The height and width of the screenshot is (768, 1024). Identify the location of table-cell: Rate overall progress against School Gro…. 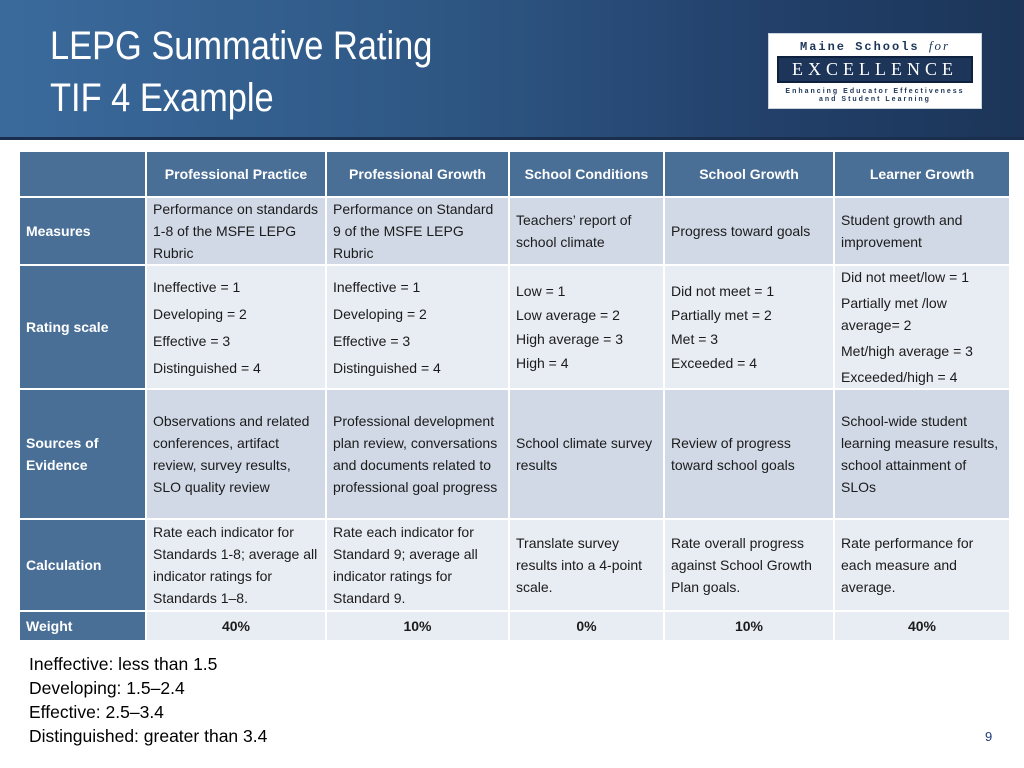
(749, 565).